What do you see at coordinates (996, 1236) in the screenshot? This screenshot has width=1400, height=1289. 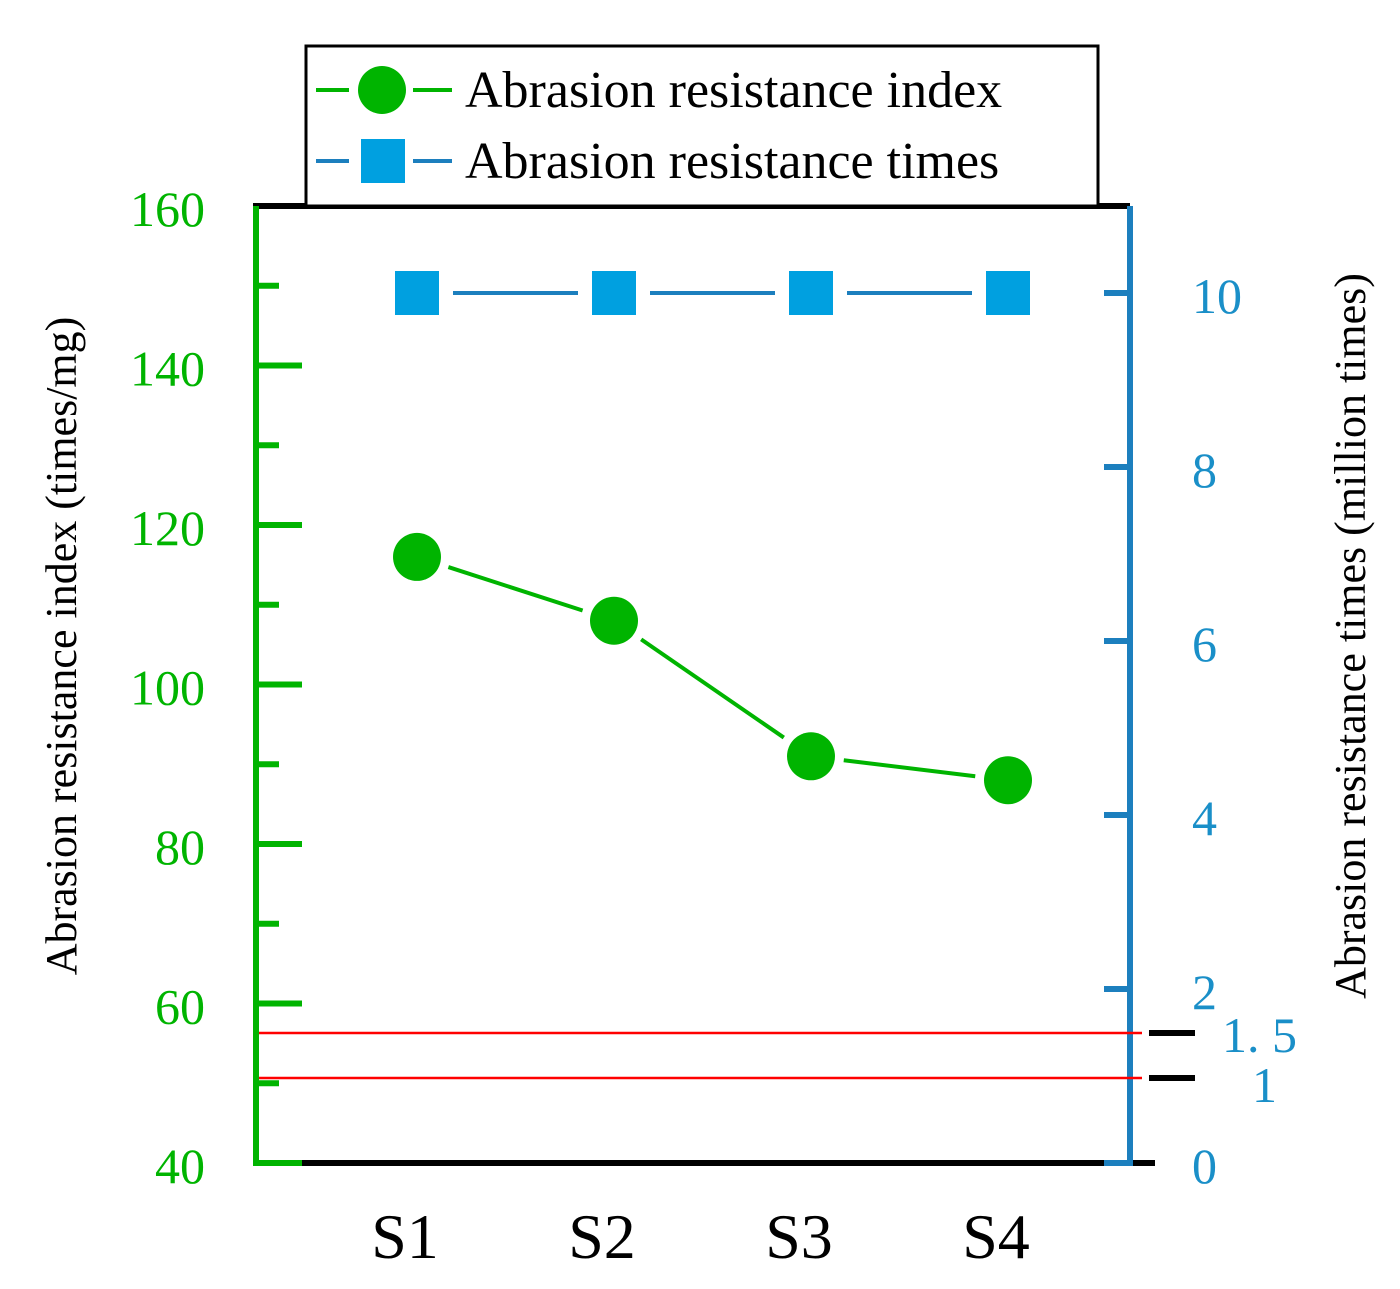 I see `x-category-label: S4` at bounding box center [996, 1236].